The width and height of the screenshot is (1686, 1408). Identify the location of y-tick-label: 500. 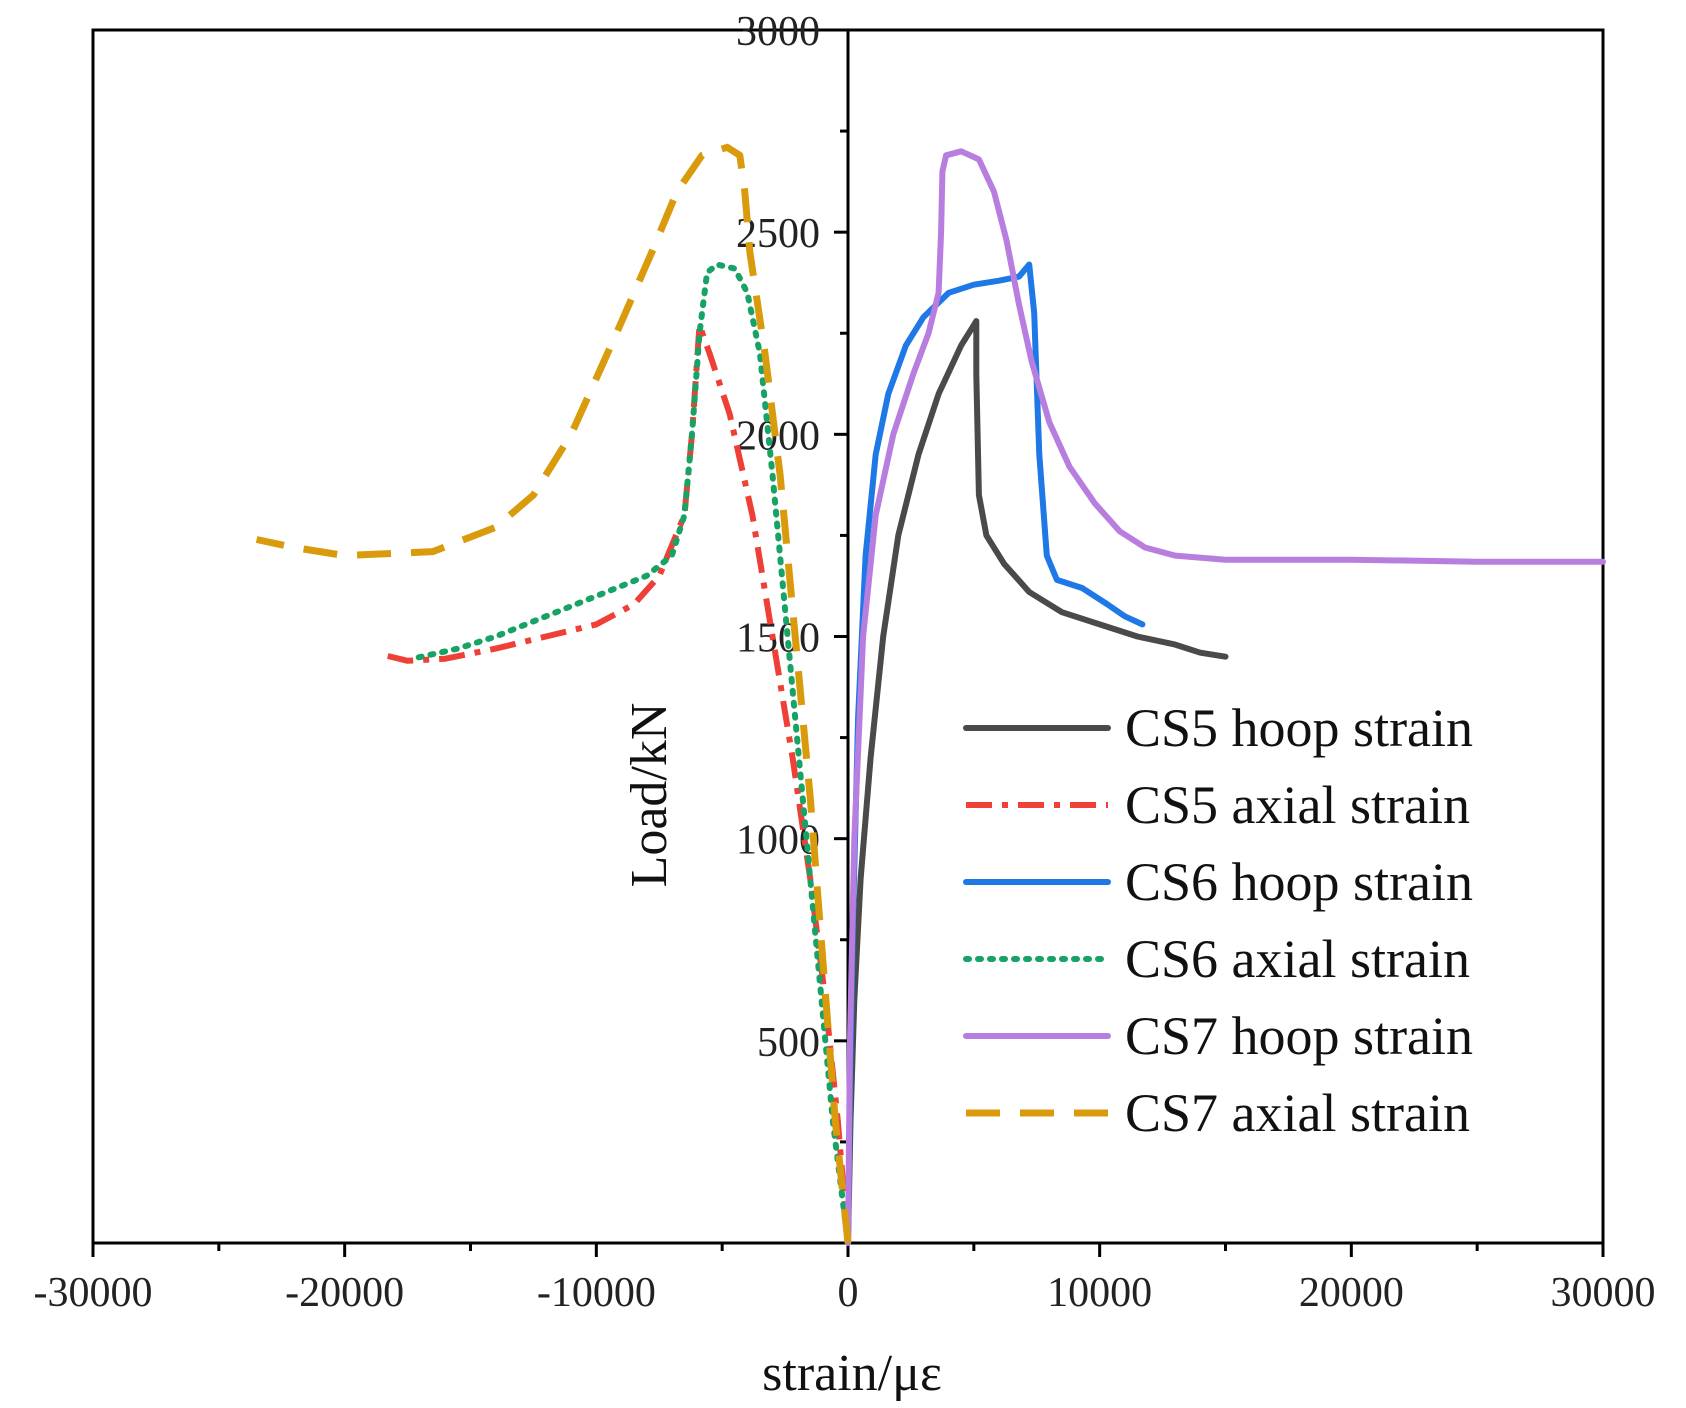
(788, 1043).